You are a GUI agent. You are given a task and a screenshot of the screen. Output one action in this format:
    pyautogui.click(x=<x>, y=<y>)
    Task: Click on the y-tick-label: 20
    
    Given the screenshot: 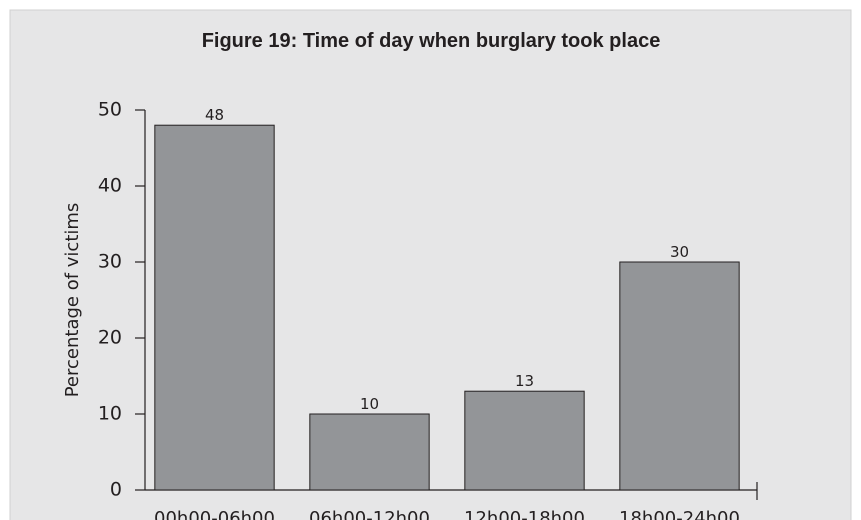 What is the action you would take?
    pyautogui.click(x=110, y=338)
    